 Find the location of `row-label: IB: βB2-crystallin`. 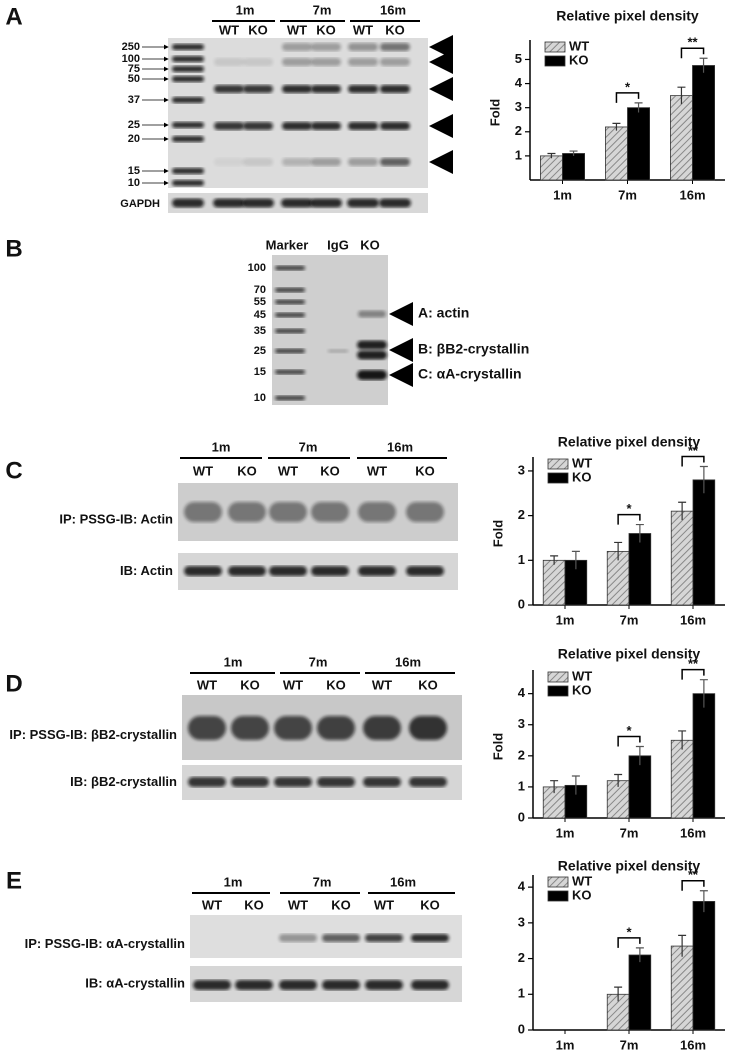

row-label: IB: βB2-crystallin is located at coordinates (123, 781).